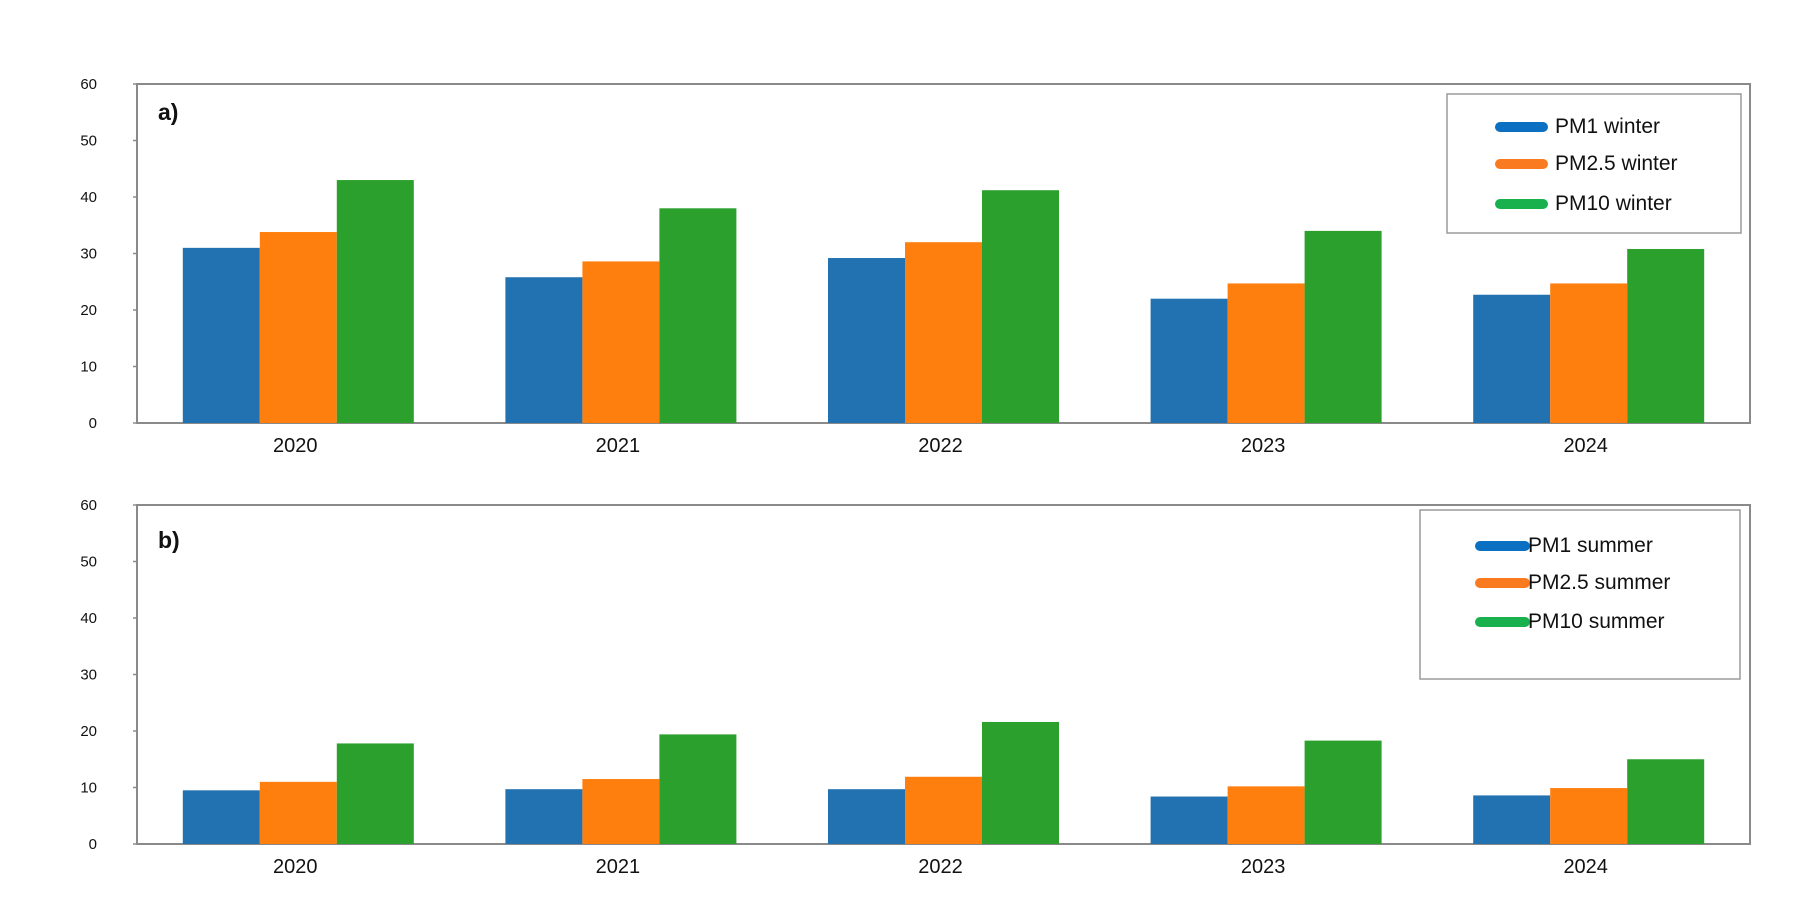  Describe the element at coordinates (621, 811) in the screenshot. I see `panel-b-bar-pm2-5-summer-2021` at that location.